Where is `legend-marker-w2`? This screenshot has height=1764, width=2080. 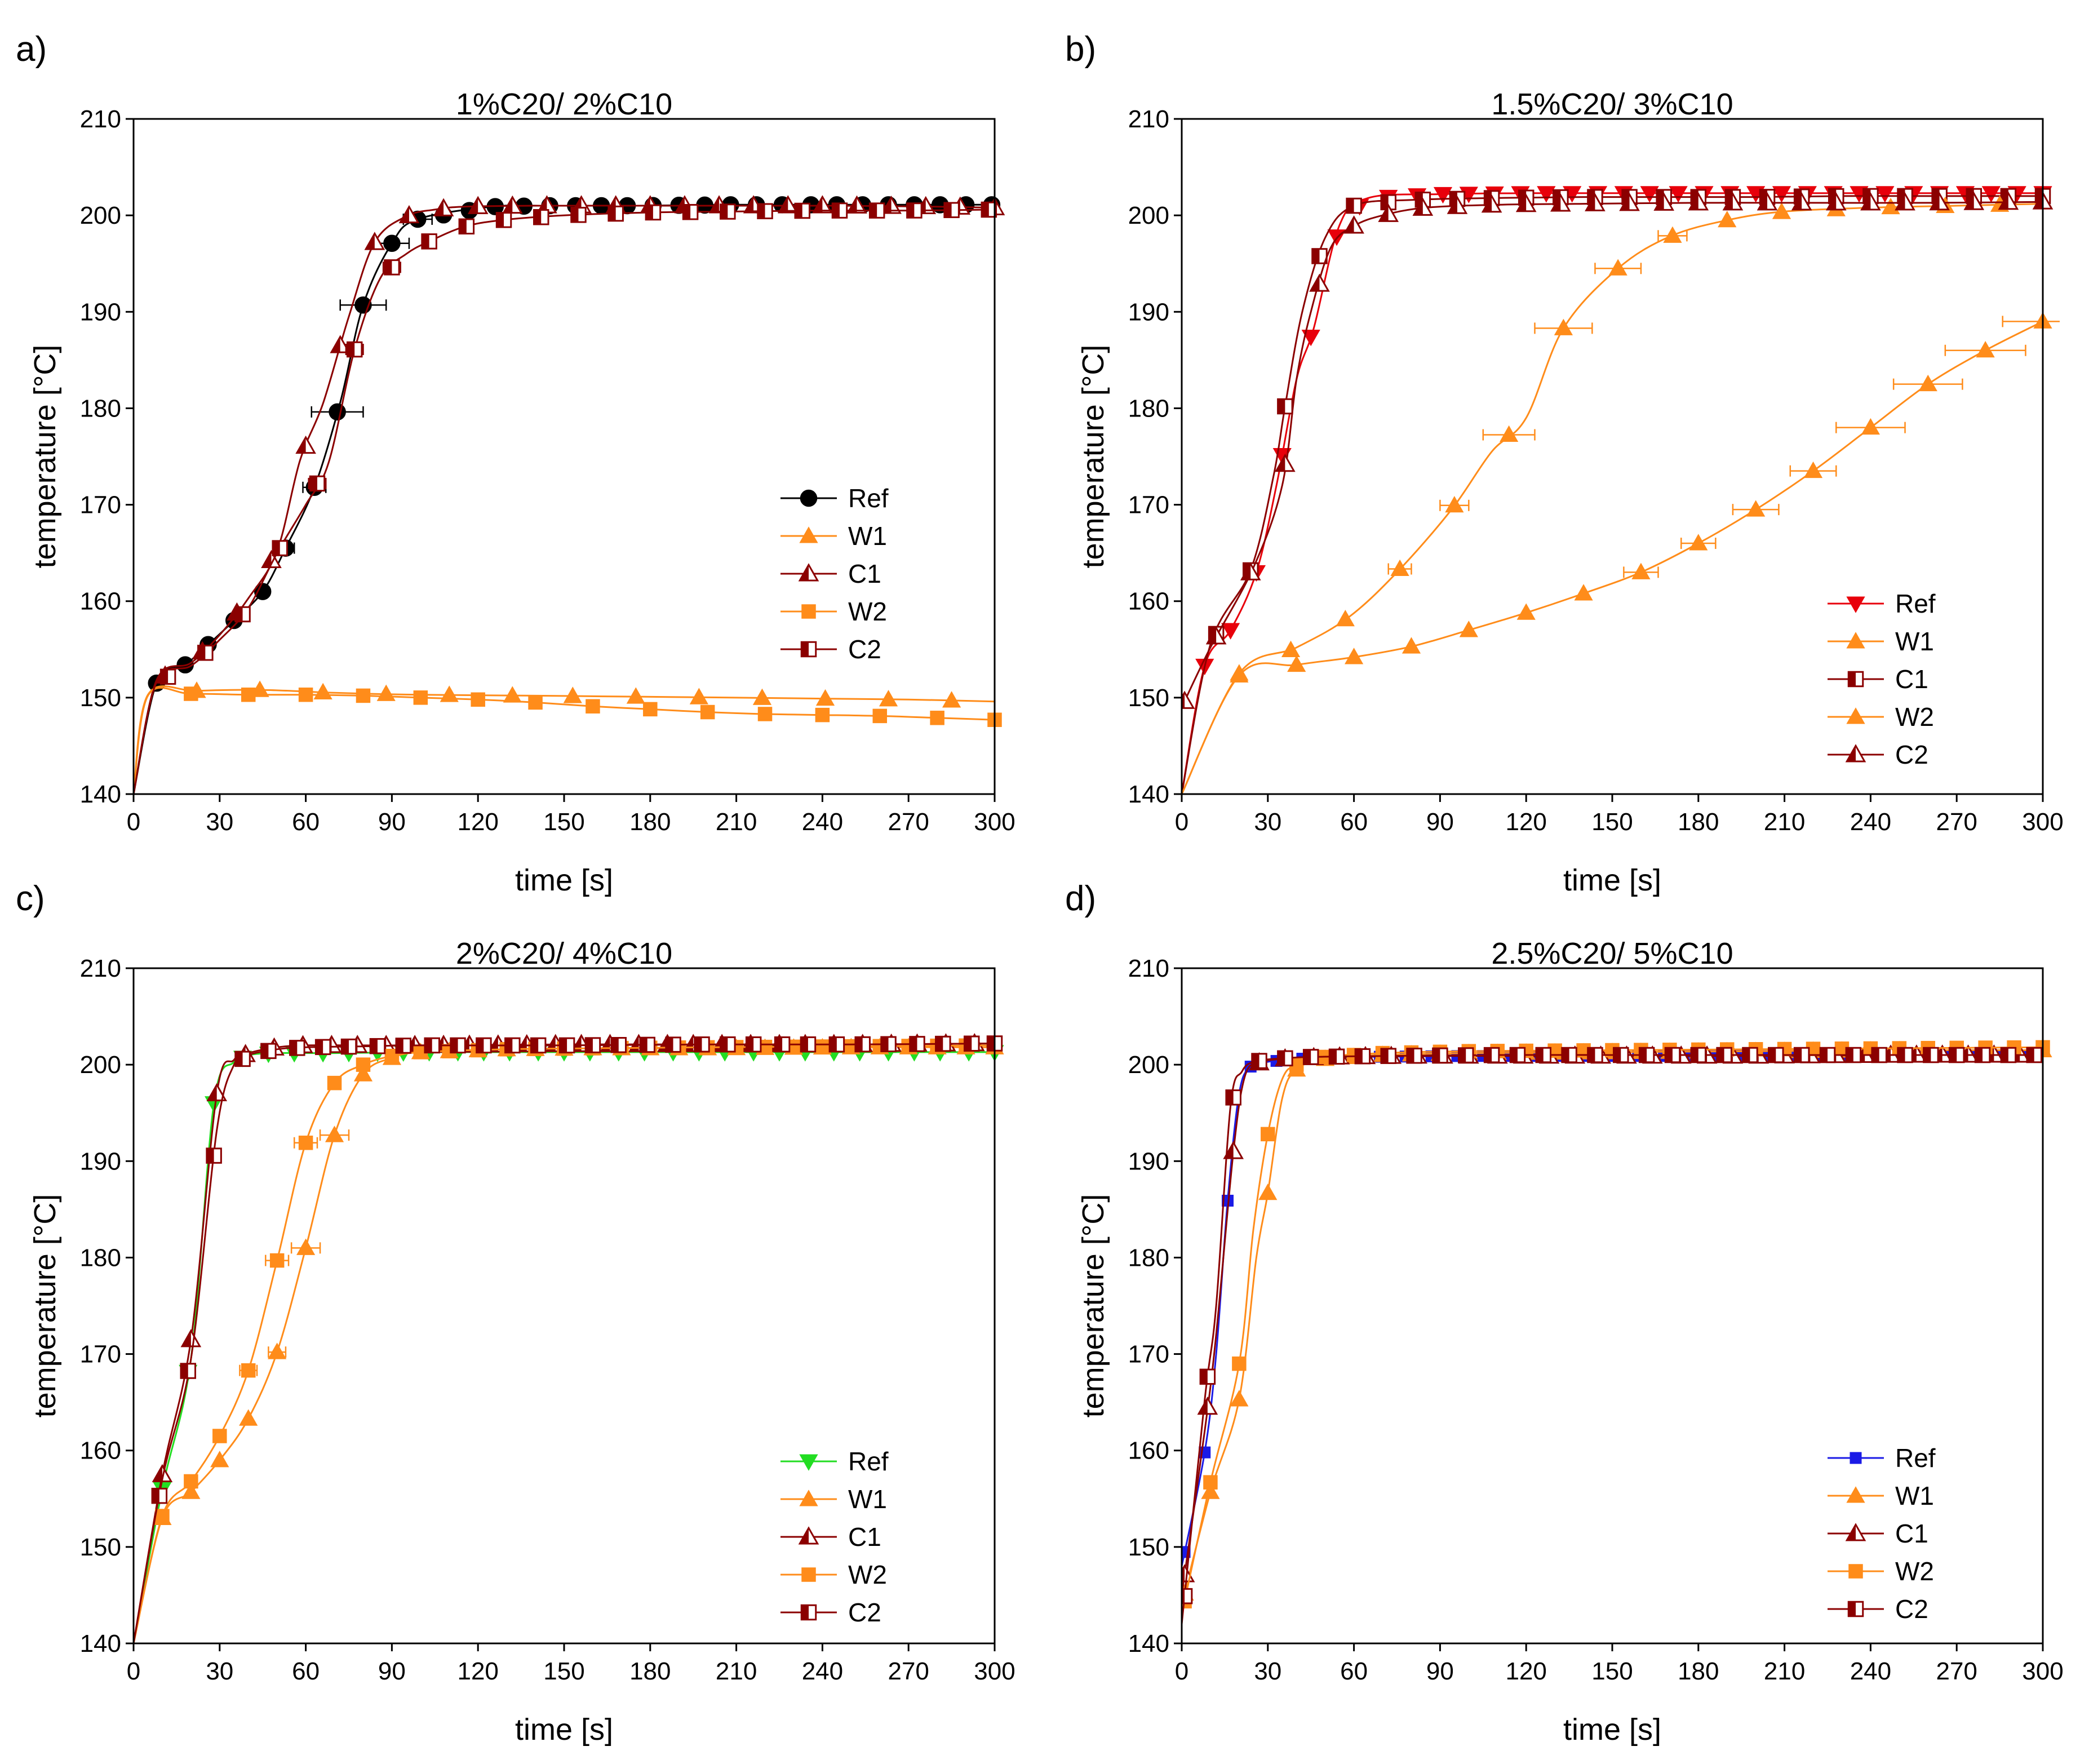
legend-marker-w2 is located at coordinates (1855, 1571).